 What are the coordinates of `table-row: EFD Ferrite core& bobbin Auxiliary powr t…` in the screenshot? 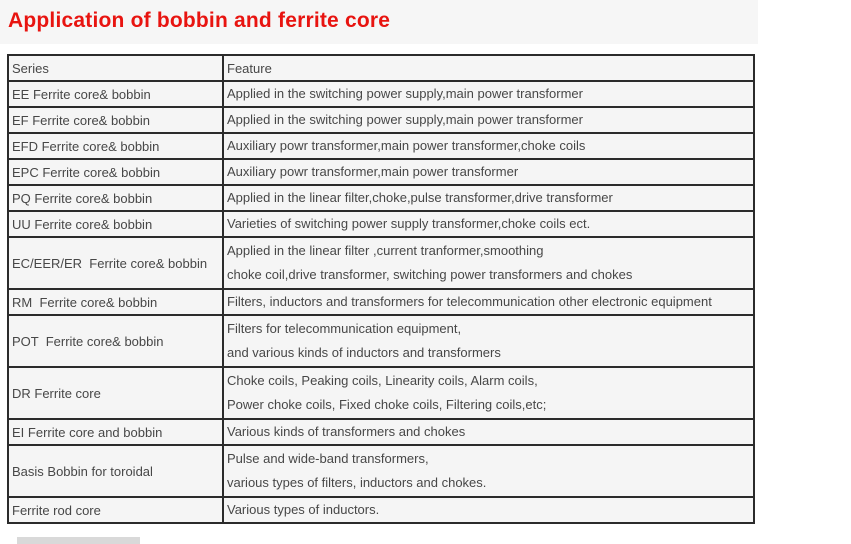 It's located at (381, 146).